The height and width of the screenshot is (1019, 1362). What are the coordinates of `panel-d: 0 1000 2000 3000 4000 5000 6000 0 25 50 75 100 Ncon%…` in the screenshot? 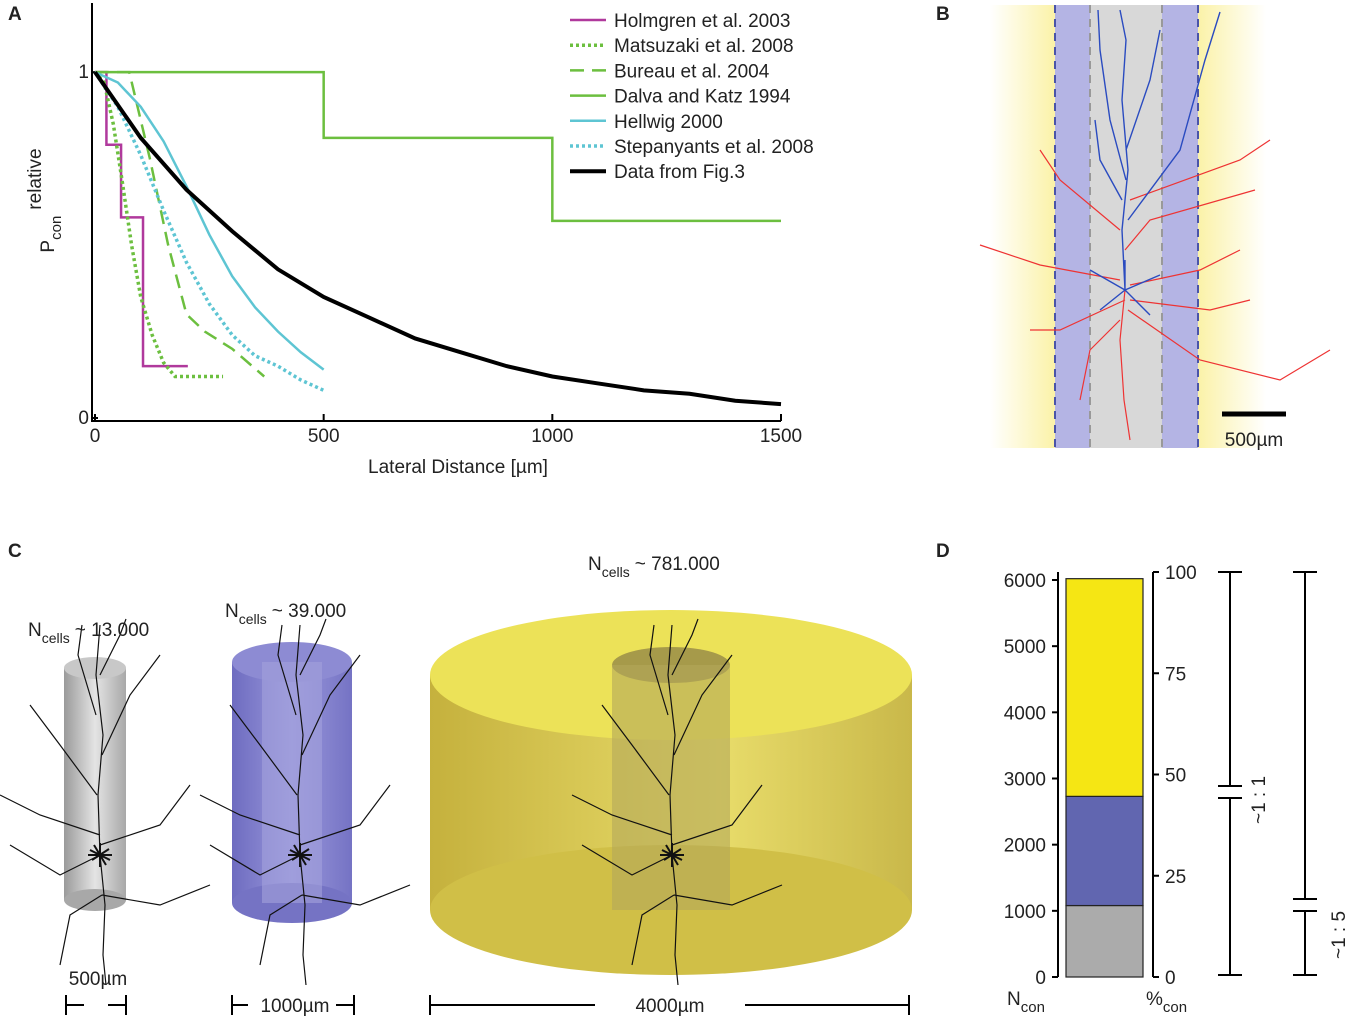 It's located at (1177, 789).